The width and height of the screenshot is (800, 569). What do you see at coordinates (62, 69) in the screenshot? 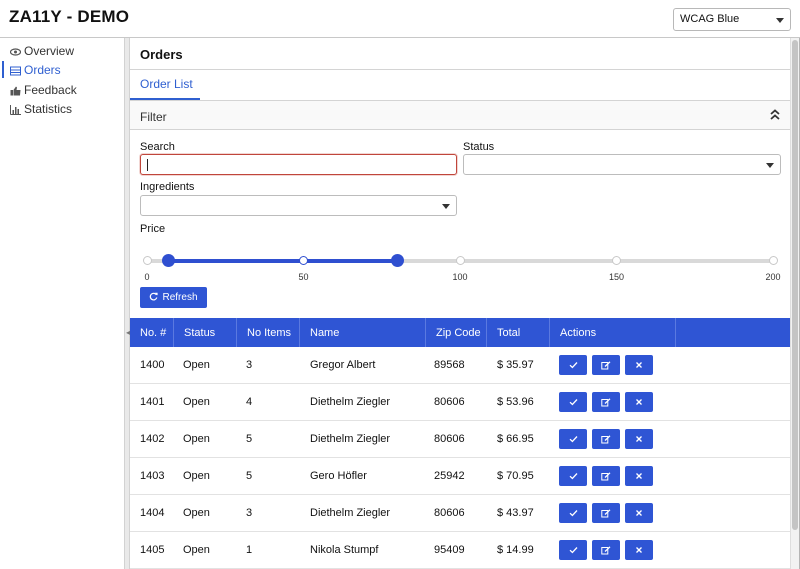
I see `sidebar-item-orders: Orders` at bounding box center [62, 69].